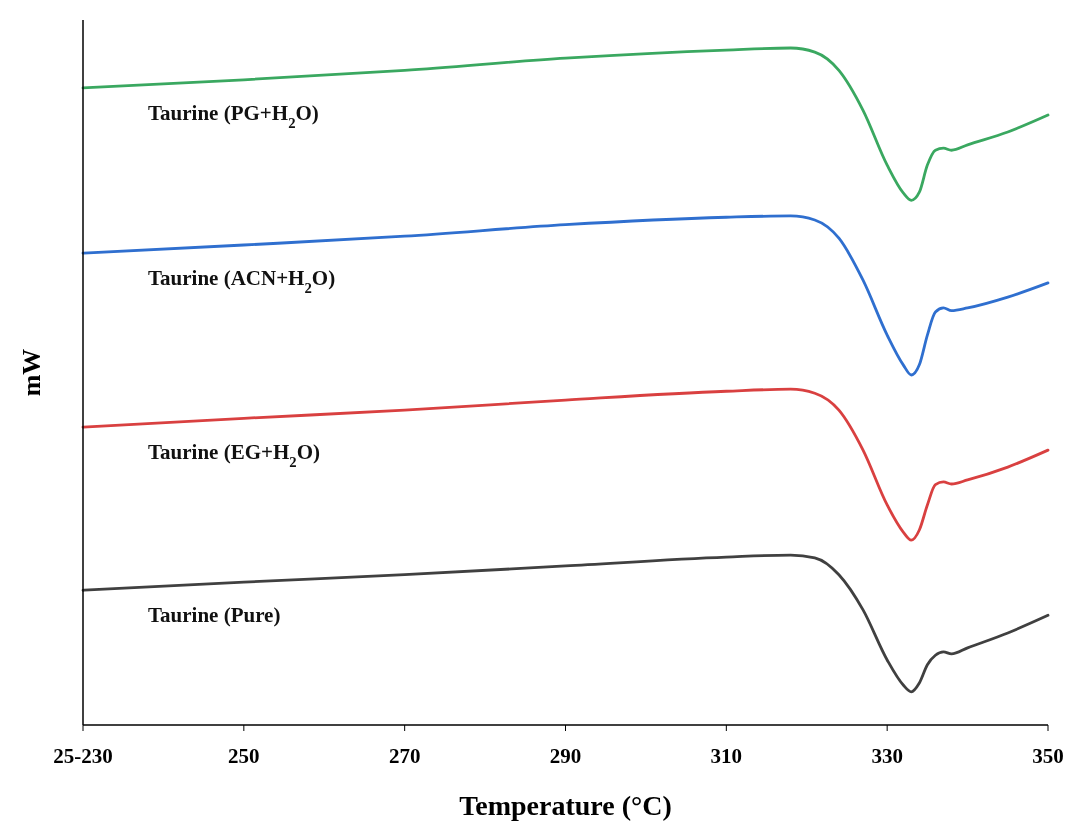 Image resolution: width=1075 pixels, height=829 pixels. I want to click on x-tick-label: 270, so click(404, 756).